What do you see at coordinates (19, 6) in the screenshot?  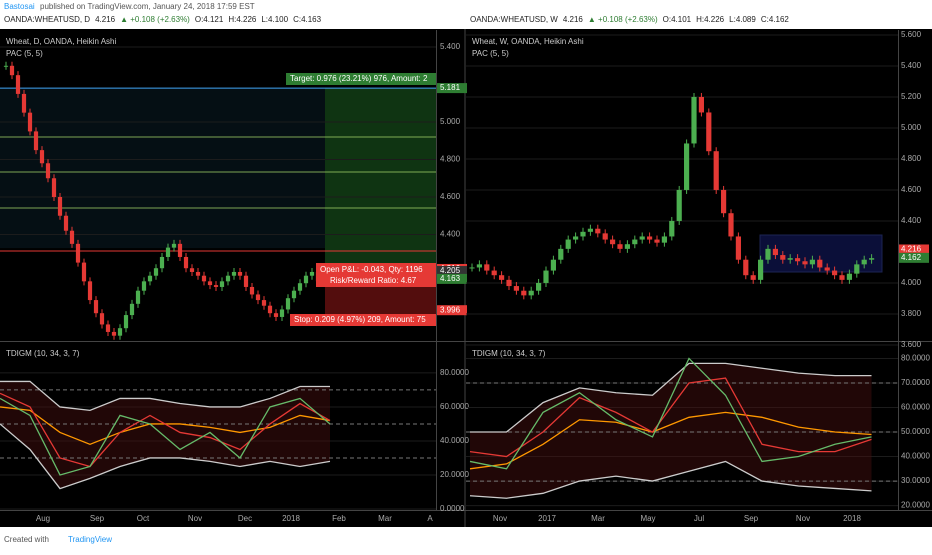 I see `publisher: Bastosai` at bounding box center [19, 6].